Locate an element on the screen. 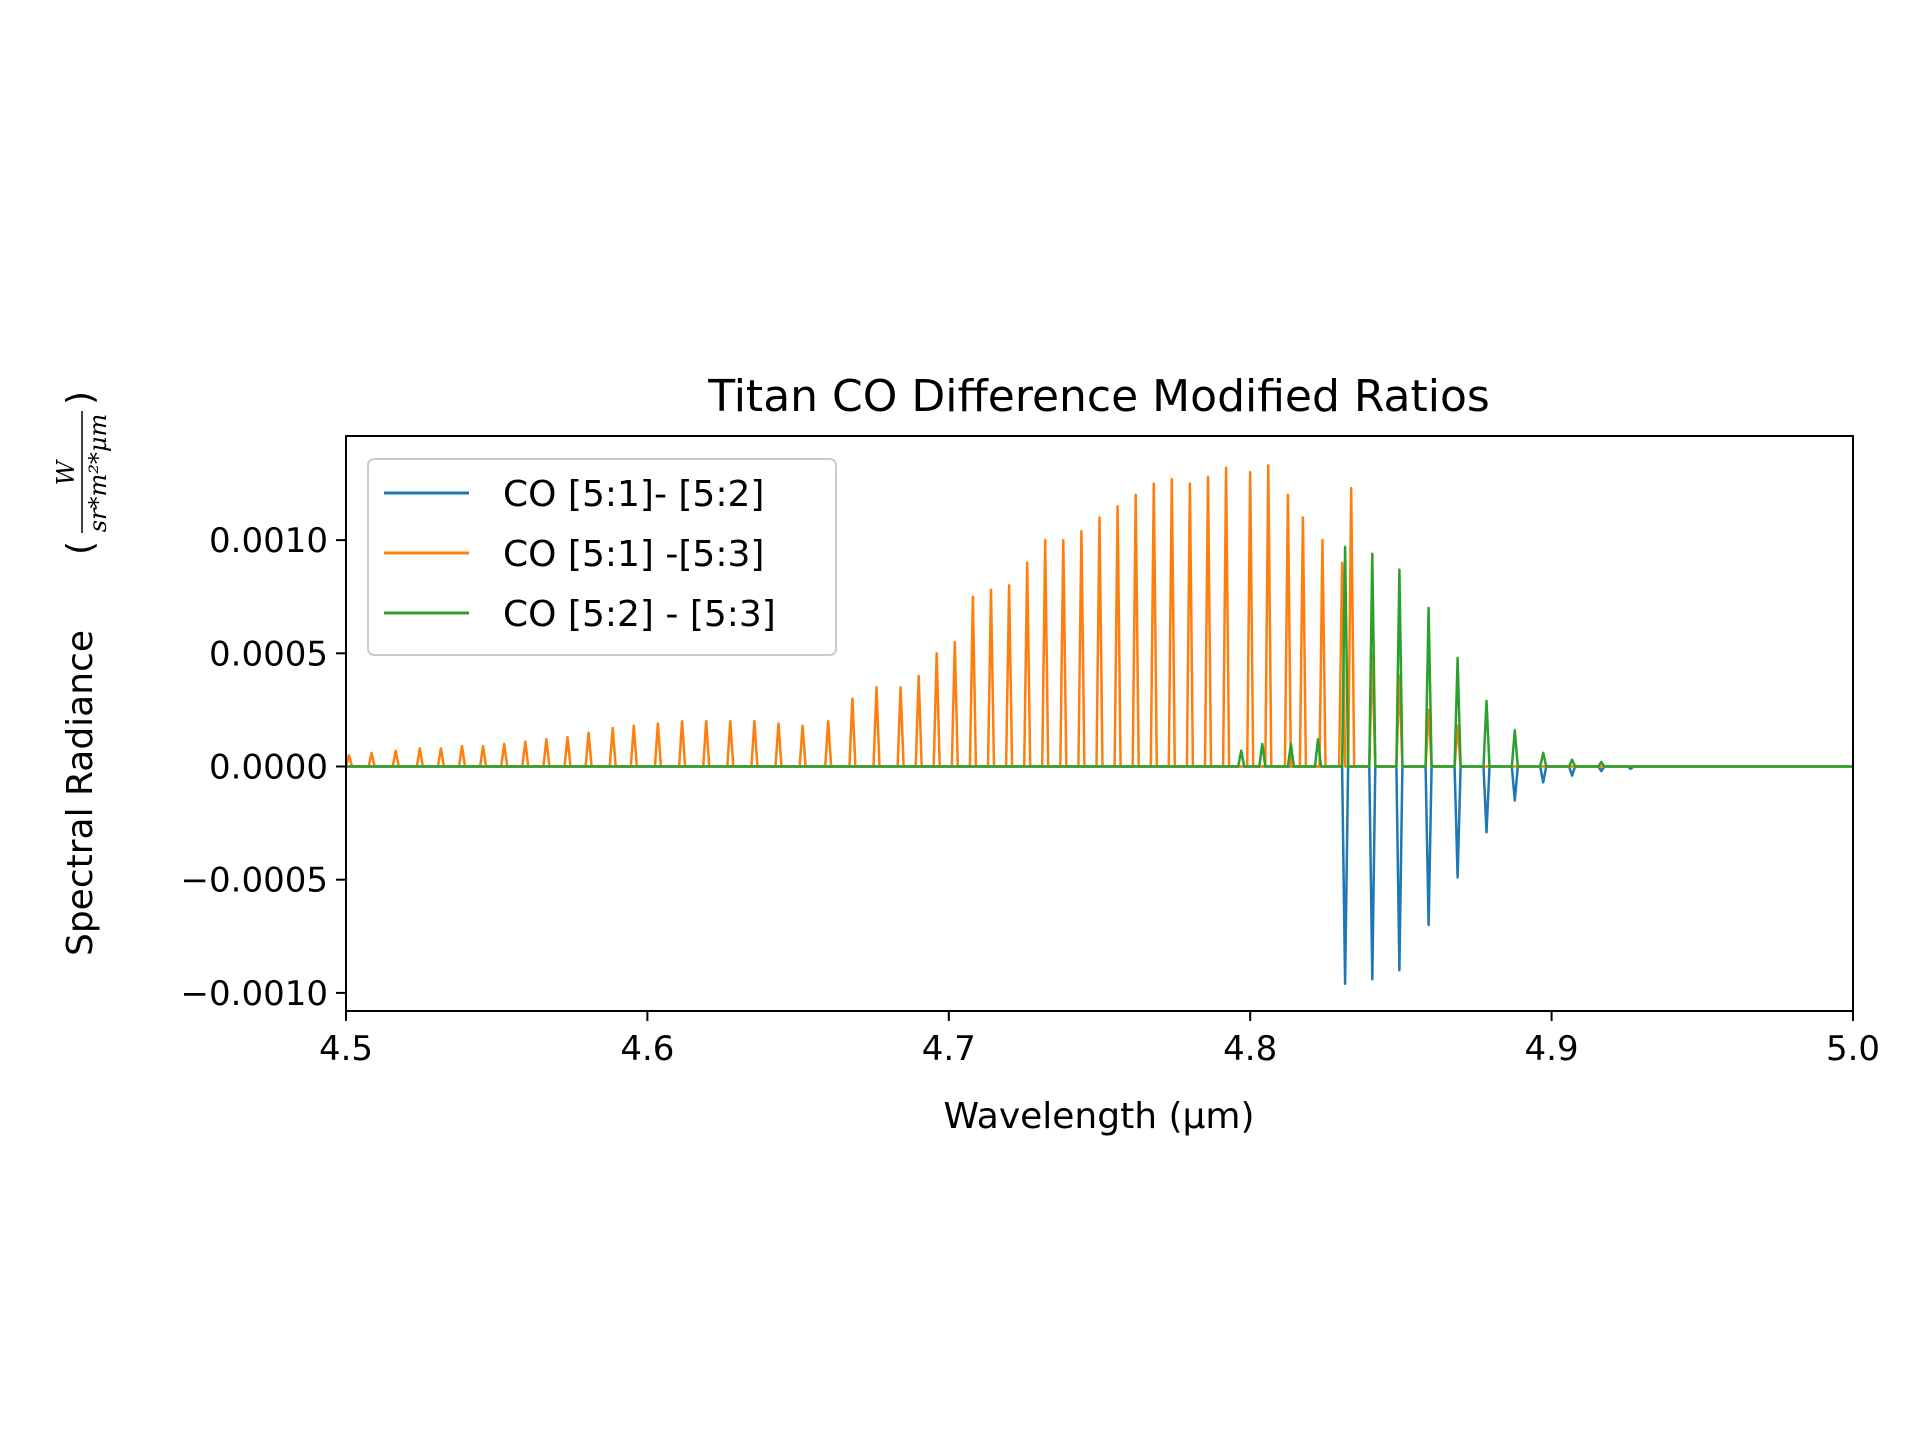 This screenshot has width=1920, height=1440. y-tick-label: 0.0005 is located at coordinates (268, 654).